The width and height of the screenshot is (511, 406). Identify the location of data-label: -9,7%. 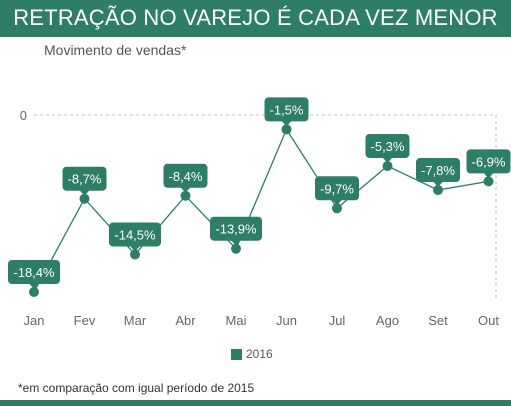
(337, 191).